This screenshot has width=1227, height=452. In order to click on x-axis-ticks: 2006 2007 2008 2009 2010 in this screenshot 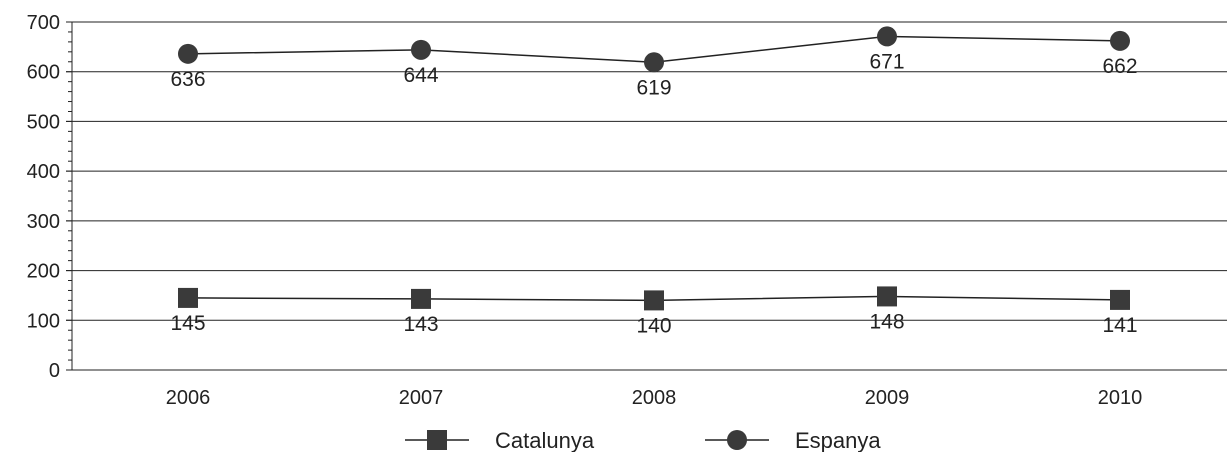, I will do `click(654, 398)`.